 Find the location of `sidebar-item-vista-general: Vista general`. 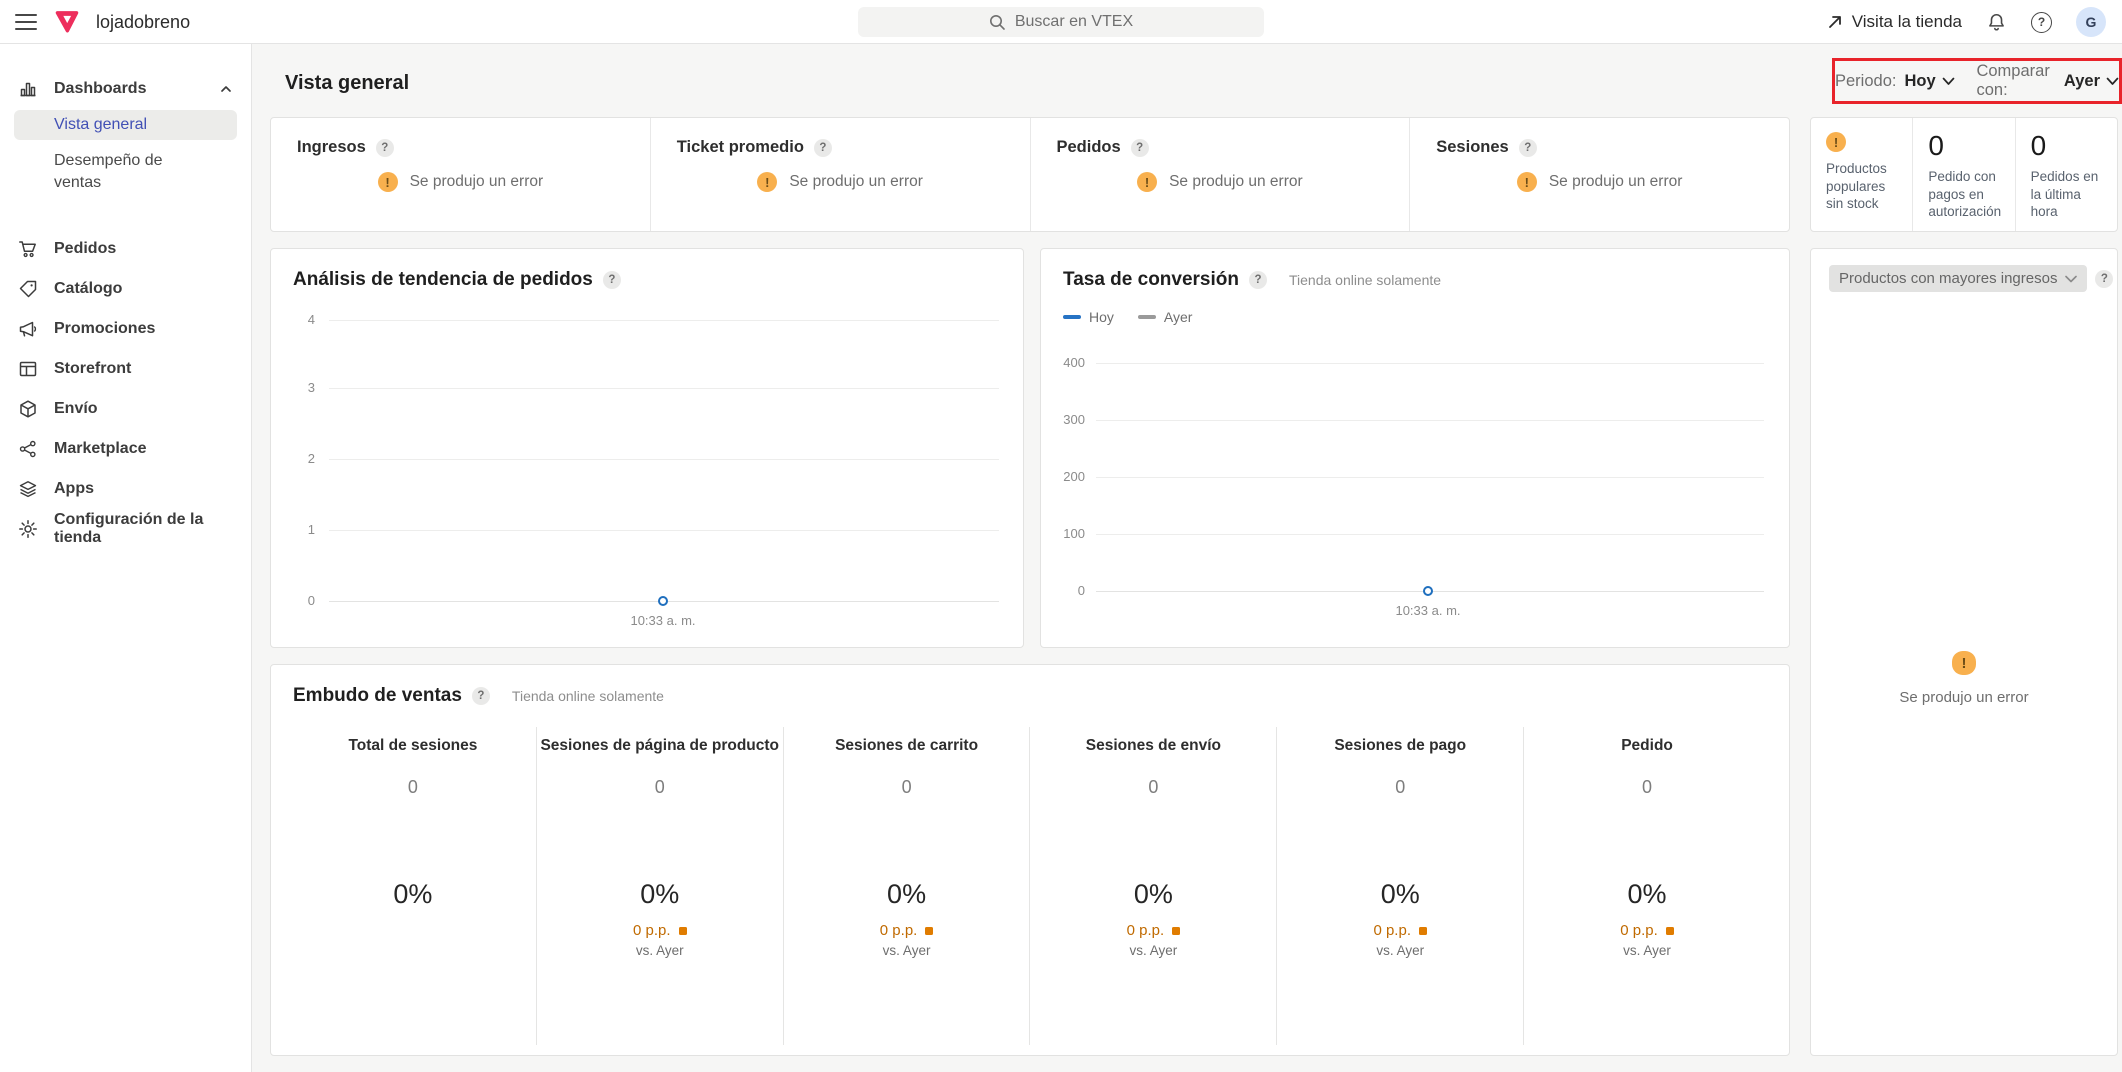

sidebar-item-vista-general: Vista general is located at coordinates (125, 125).